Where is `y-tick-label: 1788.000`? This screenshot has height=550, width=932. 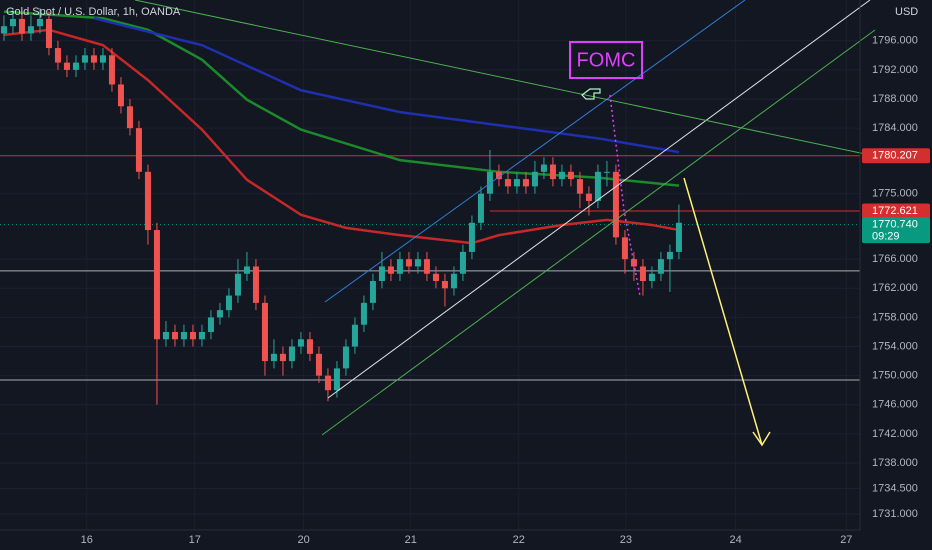
y-tick-label: 1788.000 is located at coordinates (895, 99).